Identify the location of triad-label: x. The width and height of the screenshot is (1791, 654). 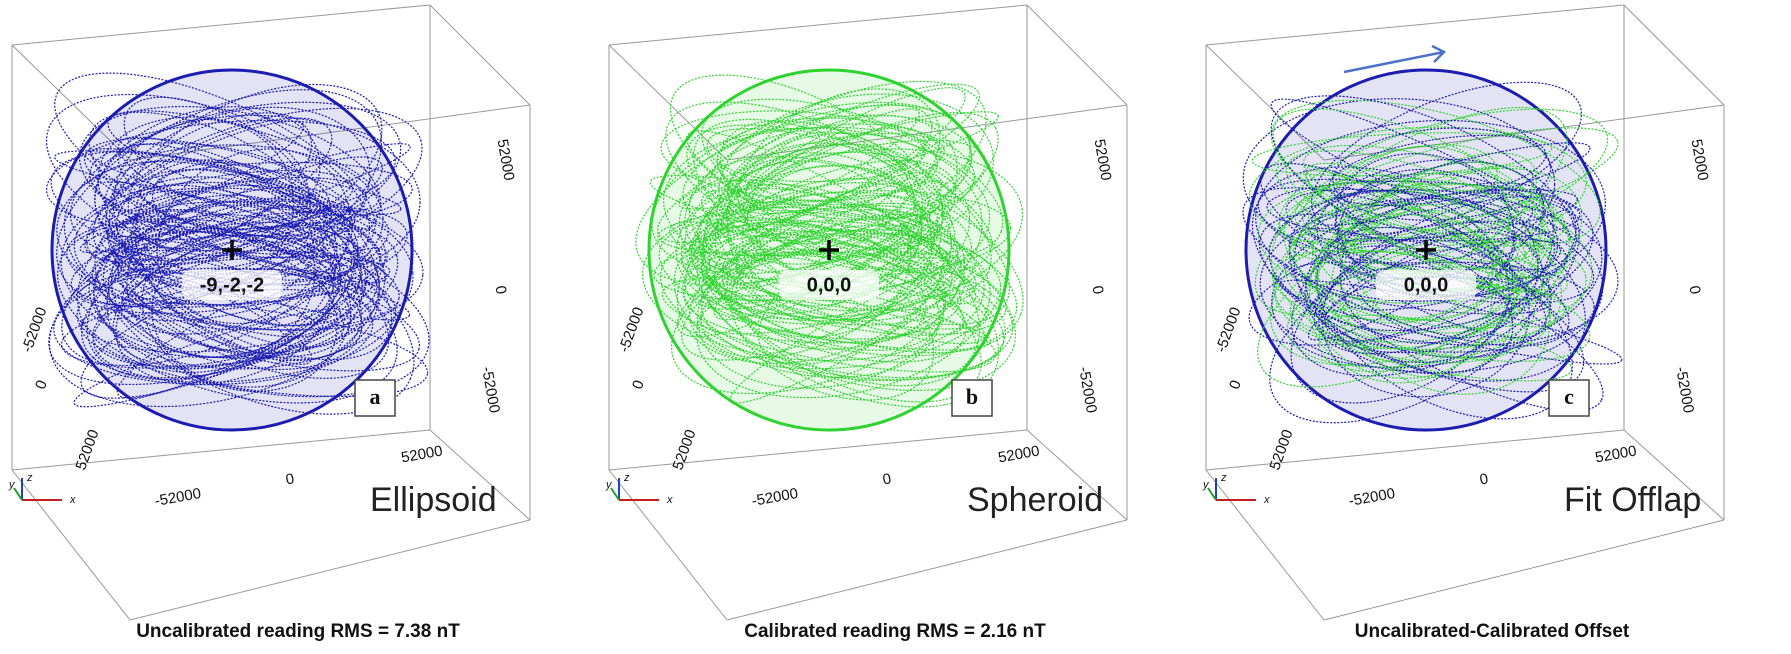
(669, 500).